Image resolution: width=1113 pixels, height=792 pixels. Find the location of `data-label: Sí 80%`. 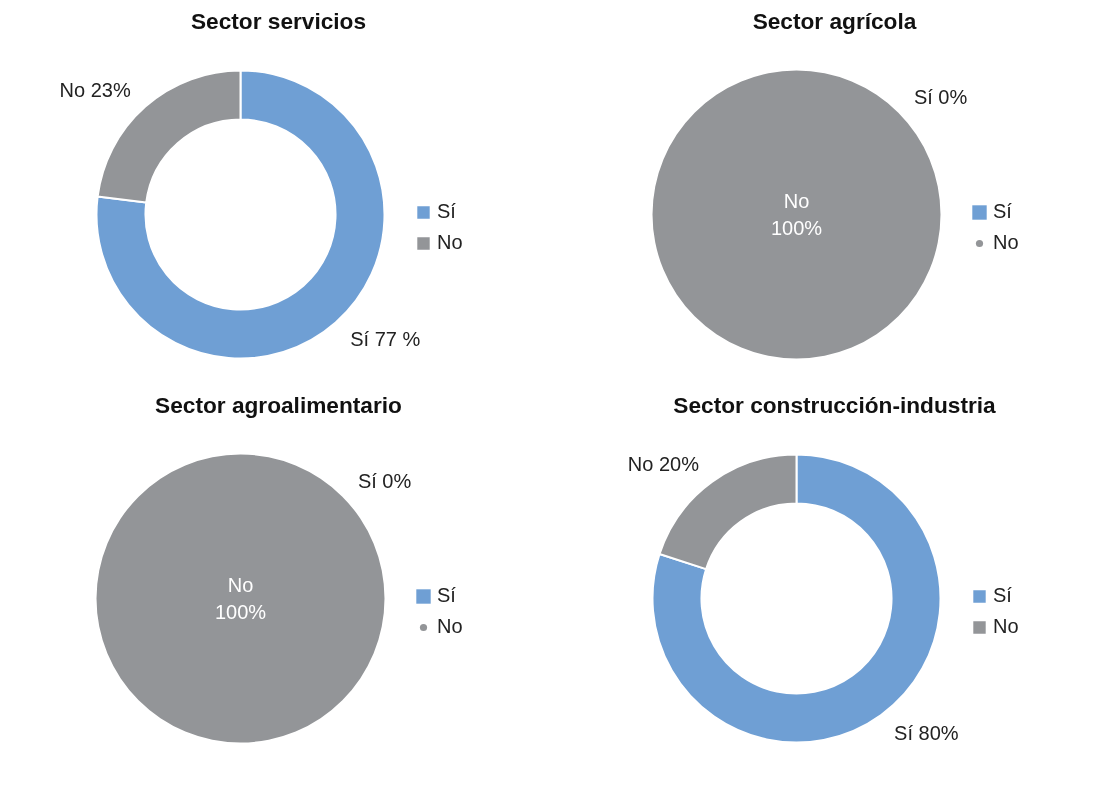

data-label: Sí 80% is located at coordinates (926, 732).